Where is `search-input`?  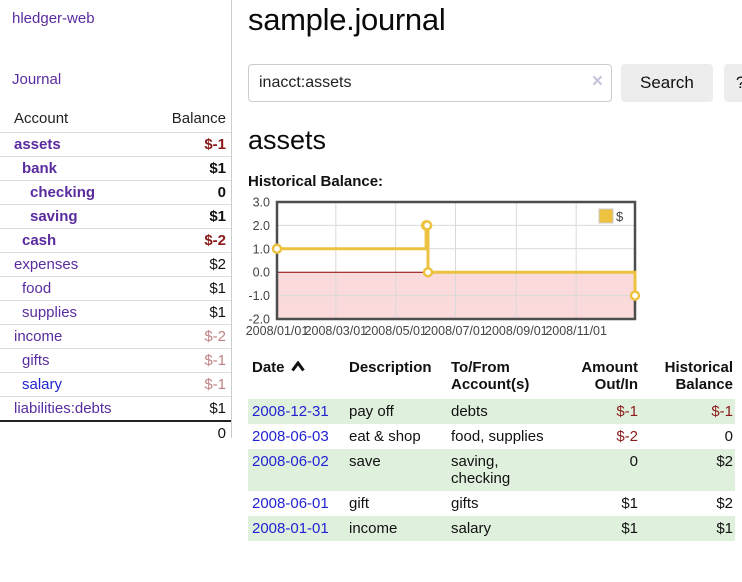 search-input is located at coordinates (430, 83).